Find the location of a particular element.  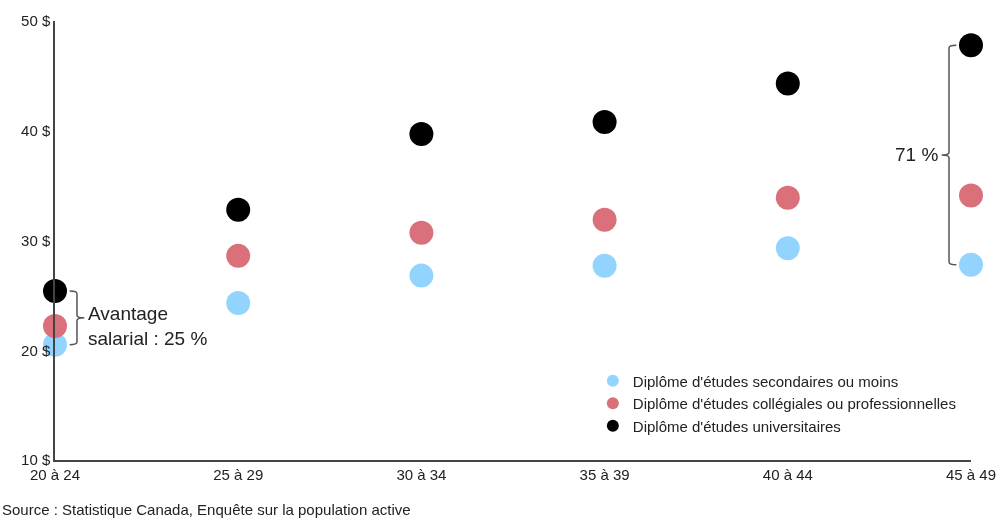

x-tick-label: 35 à 39 is located at coordinates (604, 474).